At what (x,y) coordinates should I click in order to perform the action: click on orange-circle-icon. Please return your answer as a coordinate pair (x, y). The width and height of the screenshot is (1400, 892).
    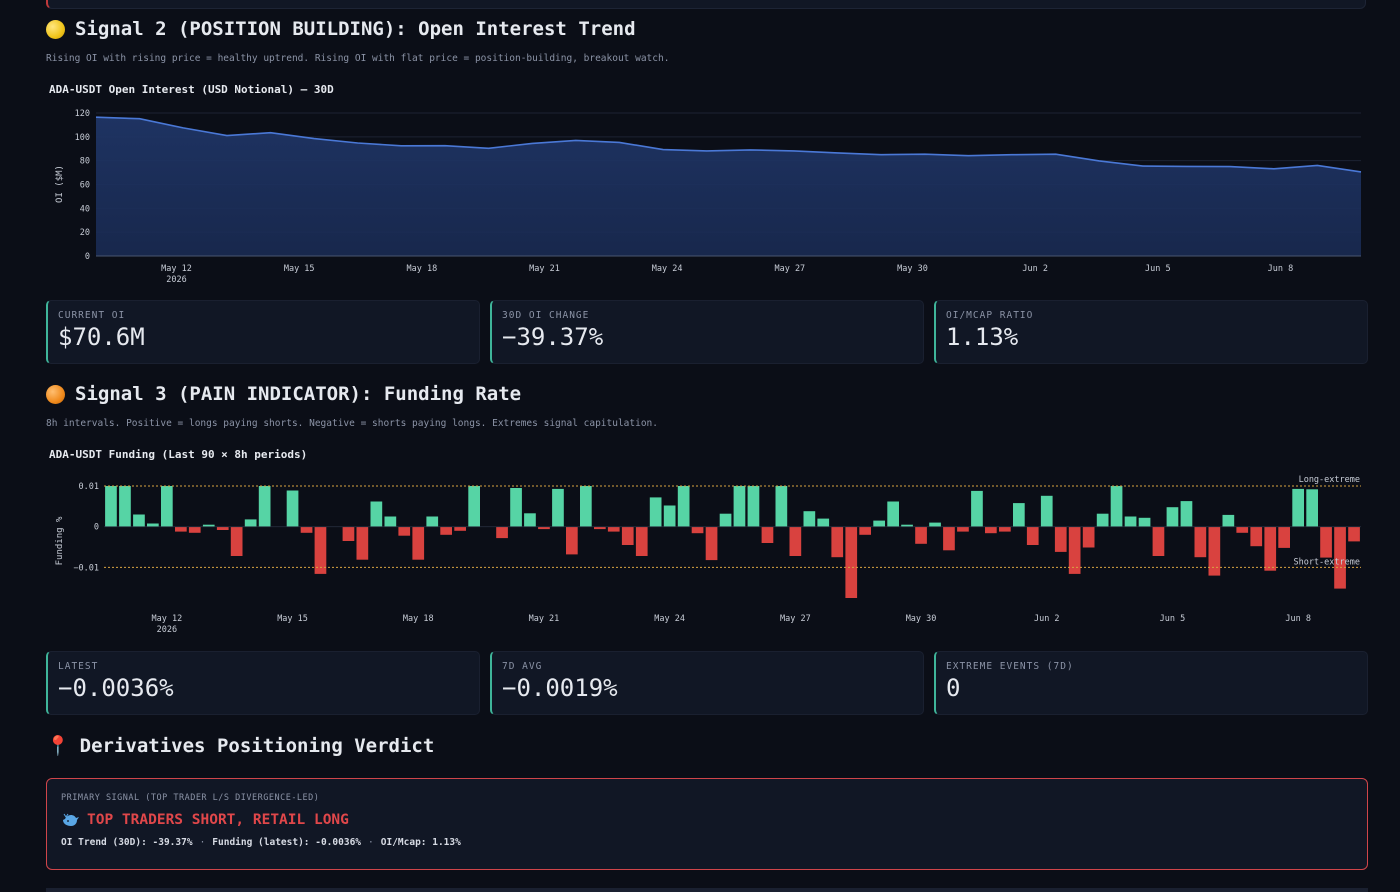
    Looking at the image, I should click on (55, 394).